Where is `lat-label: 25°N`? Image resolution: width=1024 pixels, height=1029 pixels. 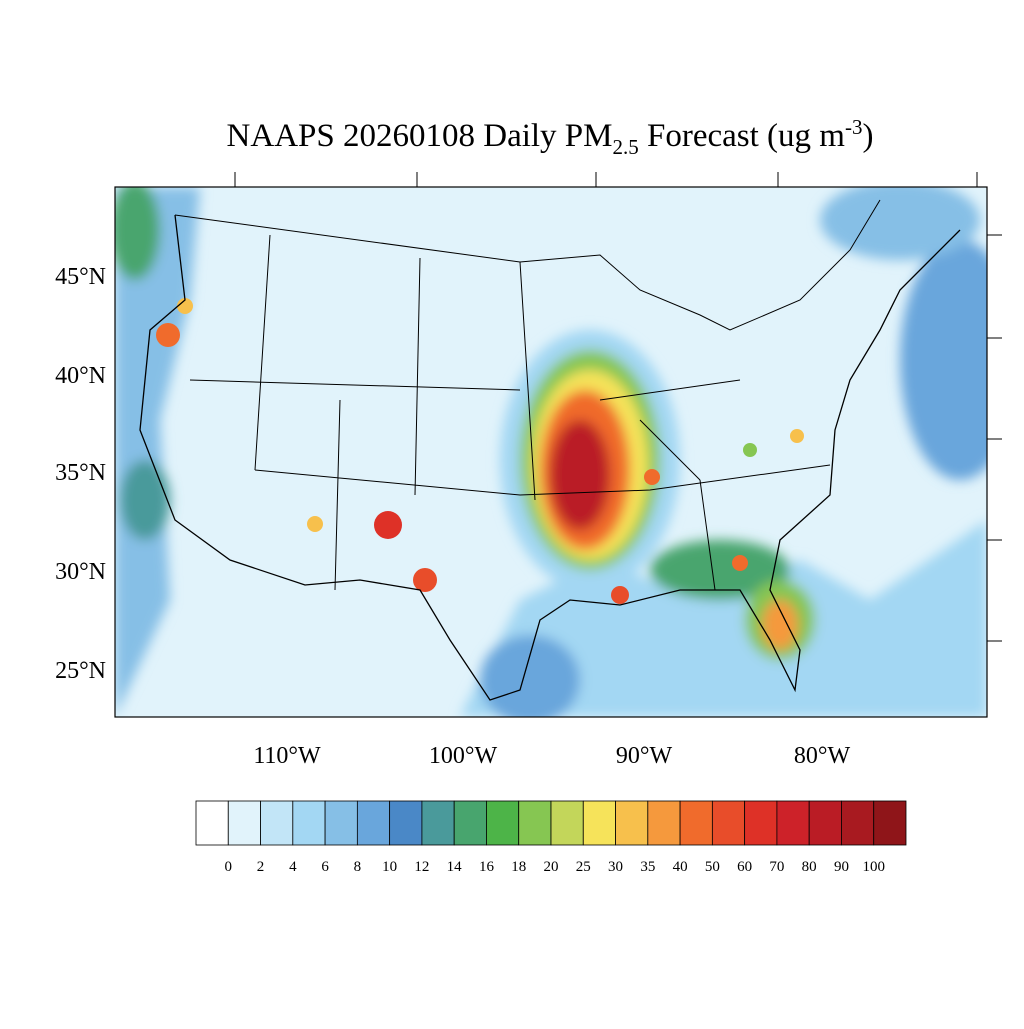 lat-label: 25°N is located at coordinates (80, 671).